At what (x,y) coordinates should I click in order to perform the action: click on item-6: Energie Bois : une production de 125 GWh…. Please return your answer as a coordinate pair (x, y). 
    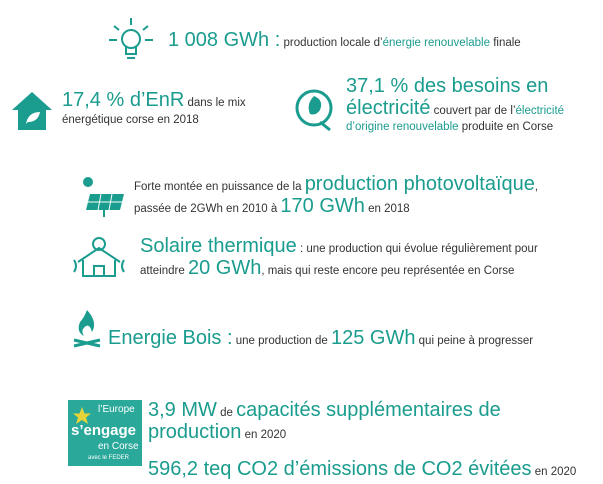
    Looking at the image, I should click on (348, 339).